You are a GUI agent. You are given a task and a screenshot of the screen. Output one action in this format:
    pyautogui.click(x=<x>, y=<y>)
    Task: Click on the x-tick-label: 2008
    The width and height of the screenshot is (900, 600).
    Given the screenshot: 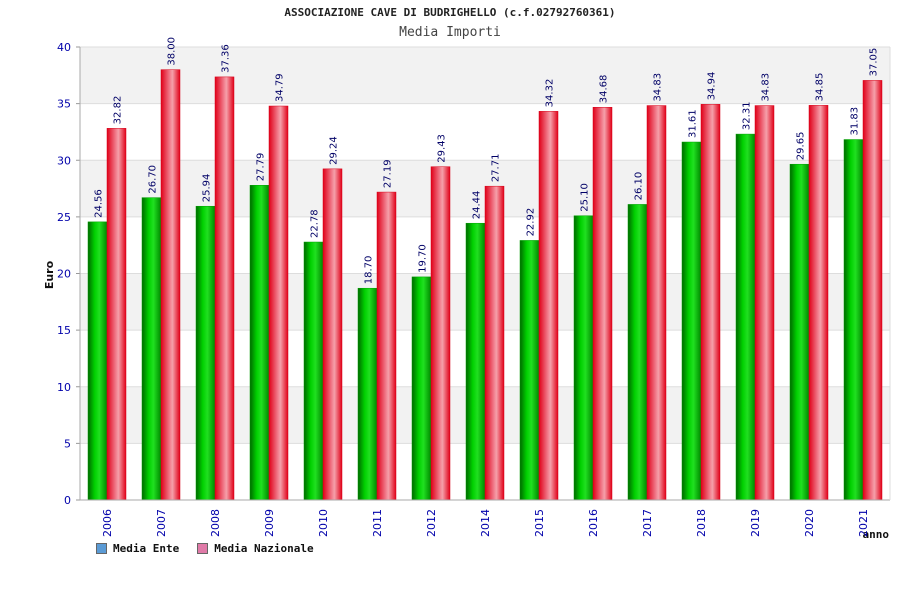 What is the action you would take?
    pyautogui.click(x=215, y=523)
    